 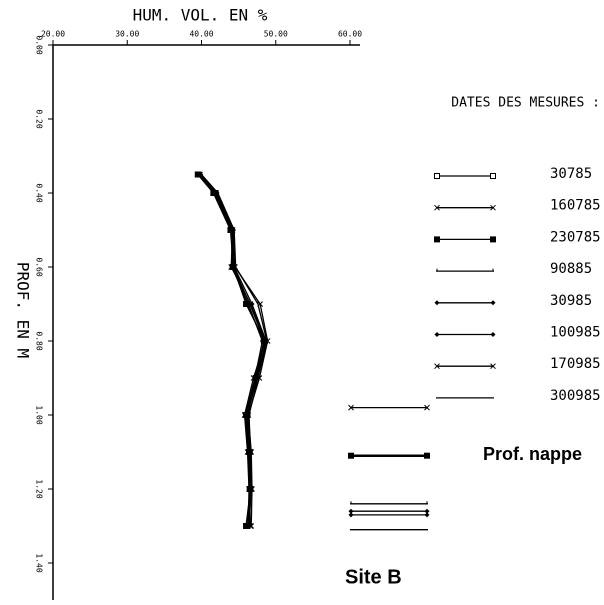 What do you see at coordinates (201, 34) in the screenshot?
I see `x-tick-label: 40.00` at bounding box center [201, 34].